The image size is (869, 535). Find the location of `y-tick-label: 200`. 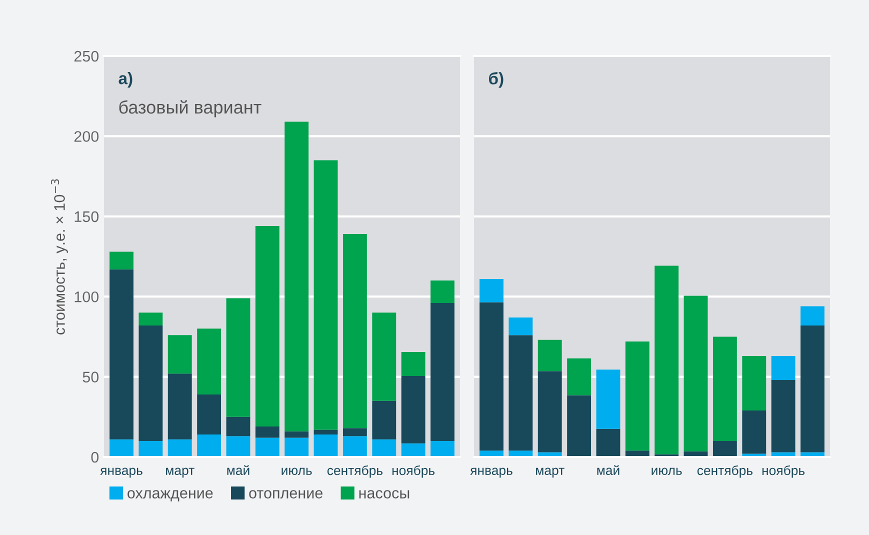

y-tick-label: 200 is located at coordinates (86, 136).